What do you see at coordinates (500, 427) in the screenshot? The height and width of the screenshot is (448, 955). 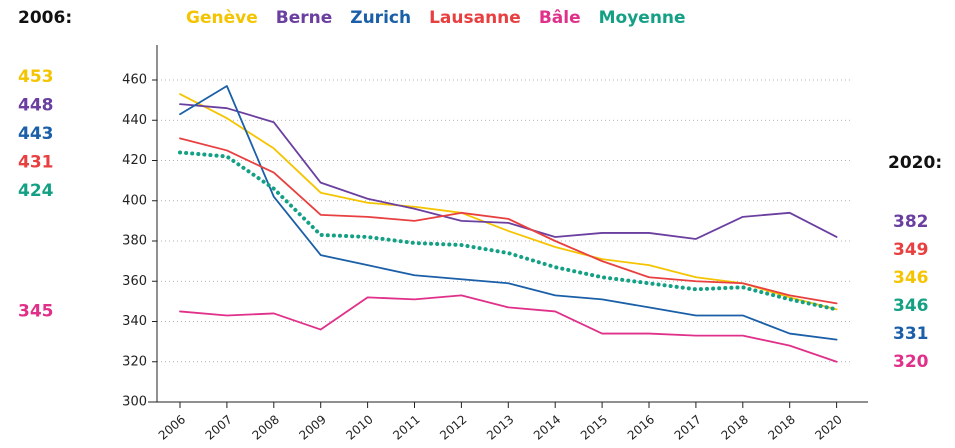 I see `x-tick-label: 2013` at bounding box center [500, 427].